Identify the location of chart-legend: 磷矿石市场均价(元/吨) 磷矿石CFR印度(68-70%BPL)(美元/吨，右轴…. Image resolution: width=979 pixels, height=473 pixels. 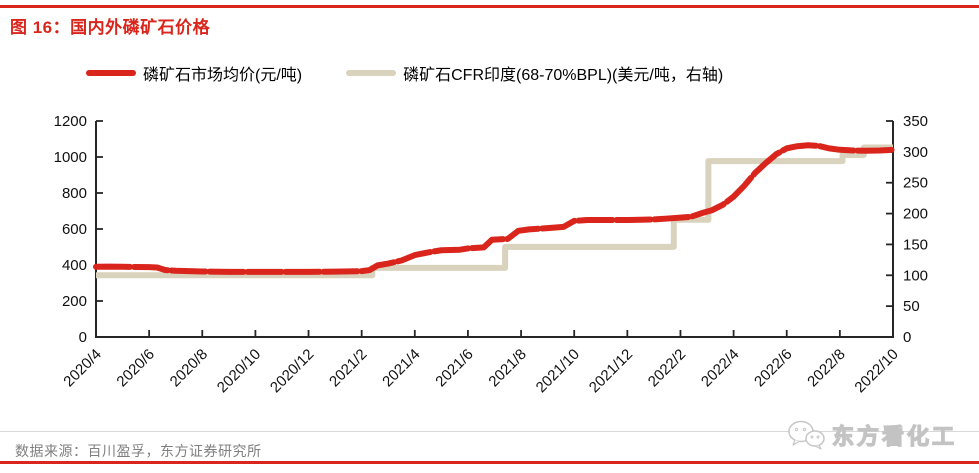
(404, 73).